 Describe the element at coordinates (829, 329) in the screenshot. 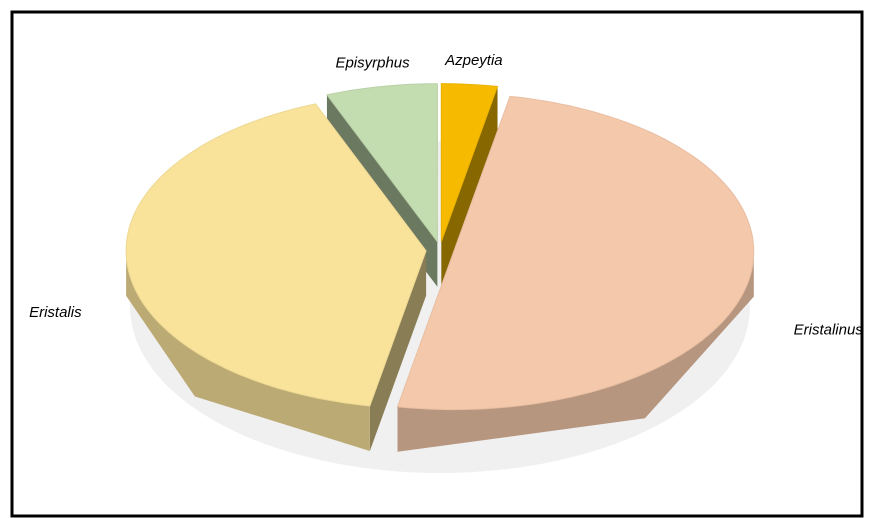

I see `slice-label: Eristalinus` at that location.